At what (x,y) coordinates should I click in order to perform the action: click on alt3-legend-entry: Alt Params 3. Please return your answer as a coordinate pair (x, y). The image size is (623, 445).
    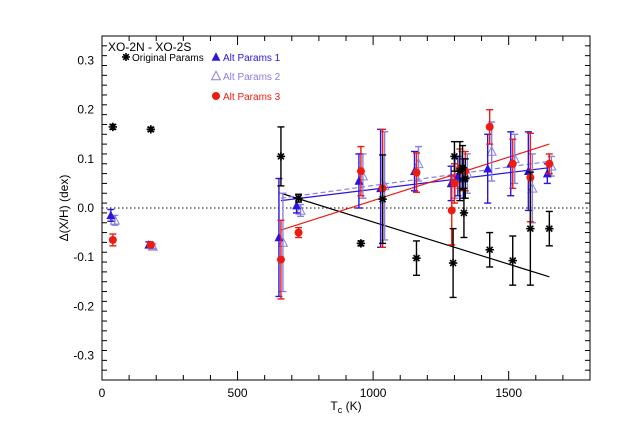
    Looking at the image, I should click on (246, 97).